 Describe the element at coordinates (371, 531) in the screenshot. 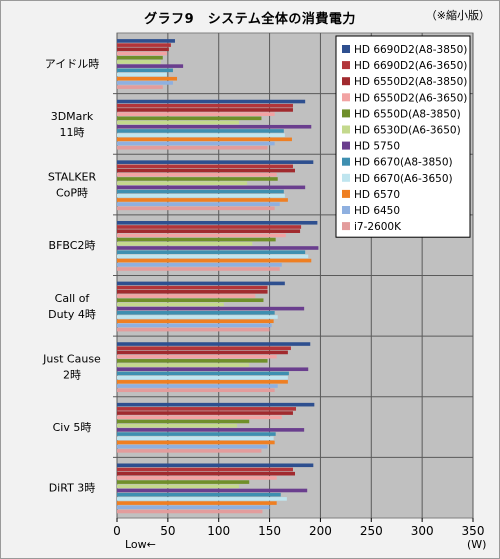

I see `x-tick-label-250: 250` at that location.